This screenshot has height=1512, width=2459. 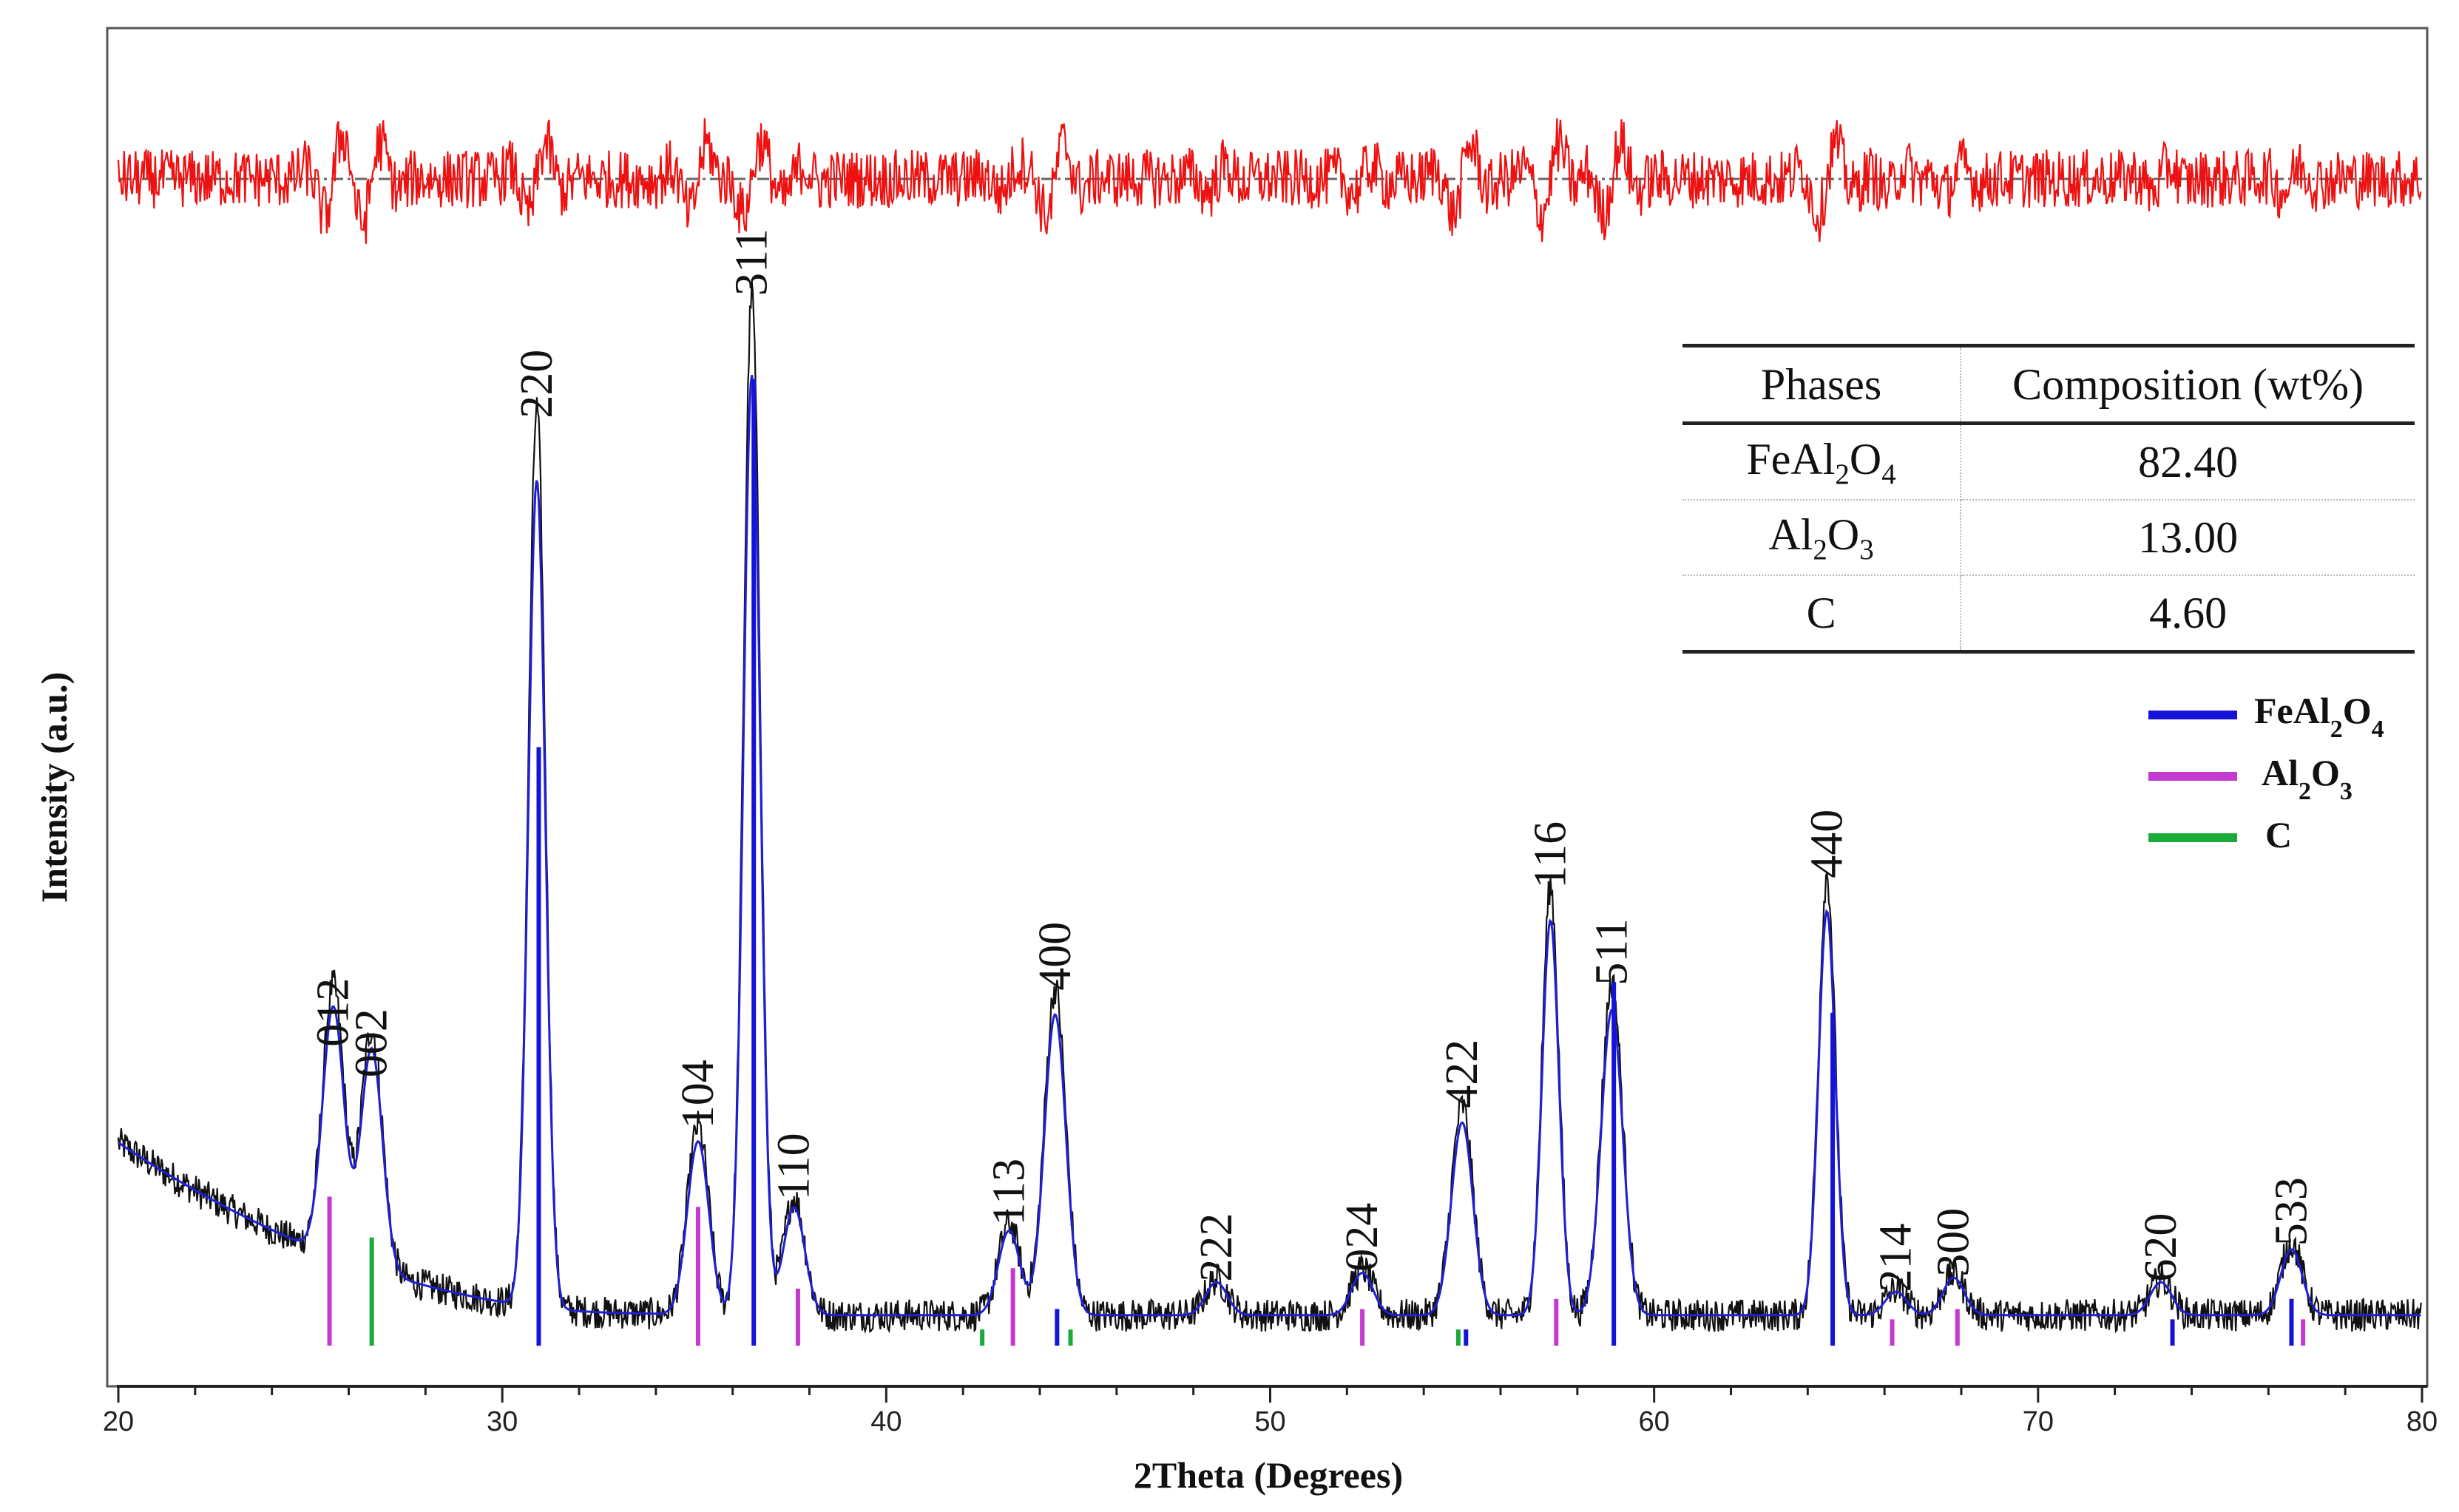 What do you see at coordinates (1896, 1258) in the screenshot?
I see `peak-label-214: 214` at bounding box center [1896, 1258].